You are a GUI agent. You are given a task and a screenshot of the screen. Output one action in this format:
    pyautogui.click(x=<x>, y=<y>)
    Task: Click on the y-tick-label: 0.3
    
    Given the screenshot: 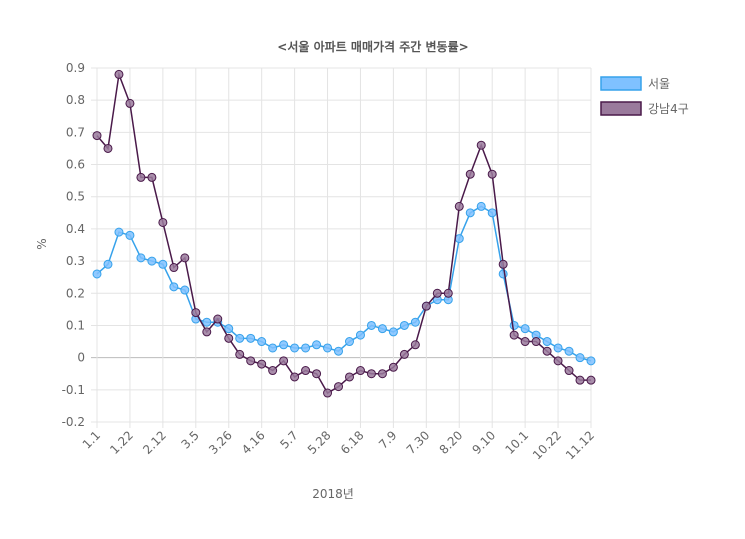 What is the action you would take?
    pyautogui.click(x=75, y=261)
    